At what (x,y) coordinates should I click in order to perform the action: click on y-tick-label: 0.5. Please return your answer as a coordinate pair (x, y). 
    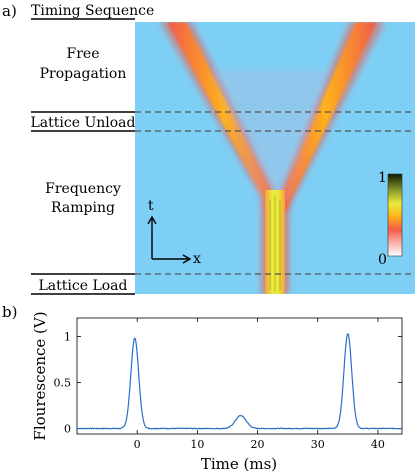
    Looking at the image, I should click on (63, 382).